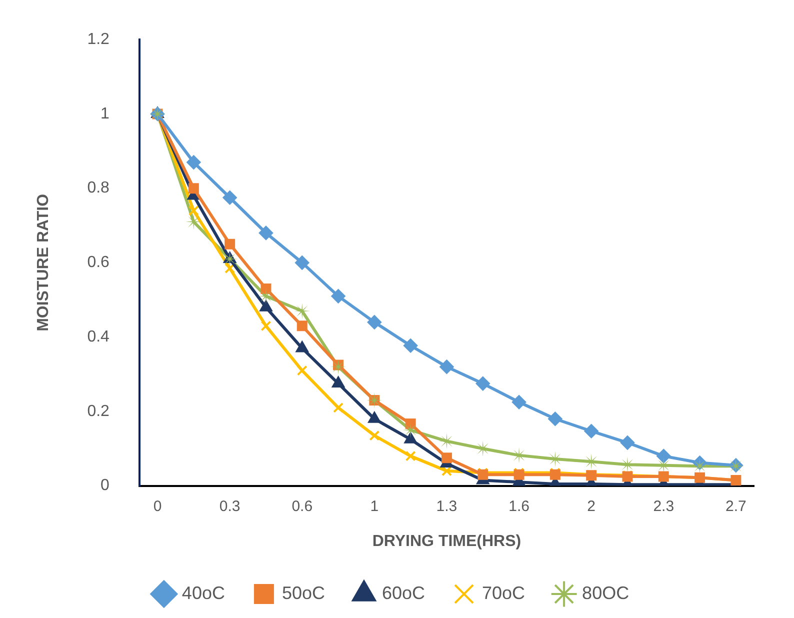 The image size is (794, 618). I want to click on y-tick-label: 0.2, so click(98, 411).